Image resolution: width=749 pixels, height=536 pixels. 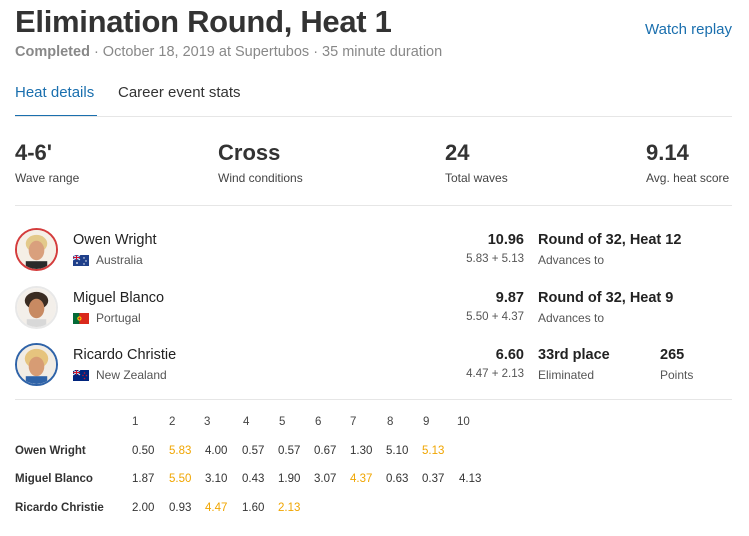 What do you see at coordinates (119, 260) in the screenshot?
I see `country-name: Australia` at bounding box center [119, 260].